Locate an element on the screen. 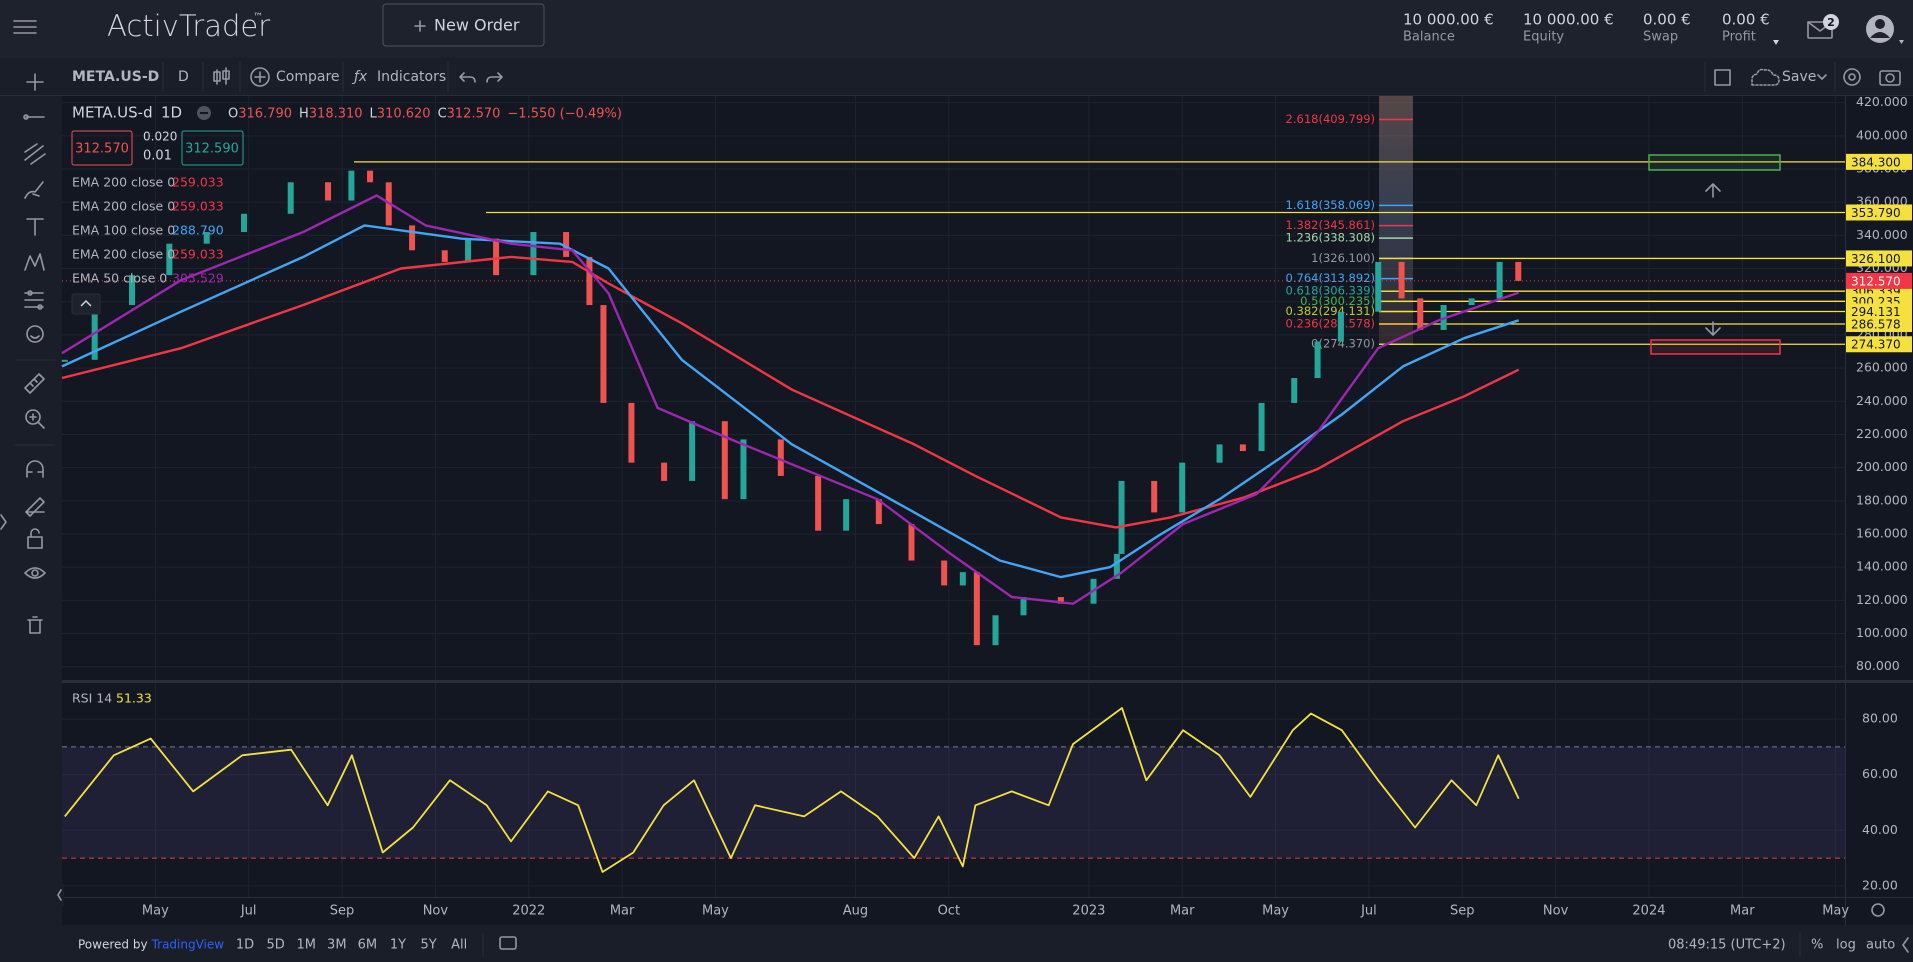 The height and width of the screenshot is (962, 1913). trend-tool is located at coordinates (35, 154).